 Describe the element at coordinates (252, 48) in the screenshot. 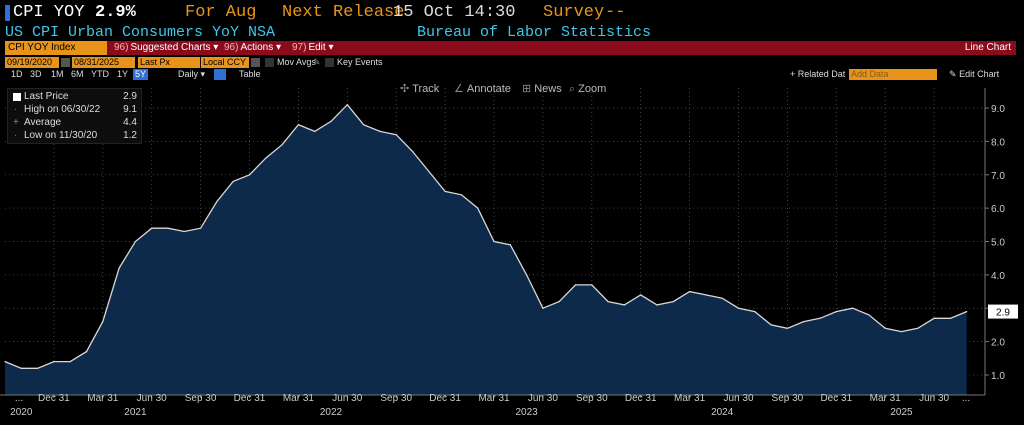

I see `actions-menu: 96) Actions ▾` at that location.